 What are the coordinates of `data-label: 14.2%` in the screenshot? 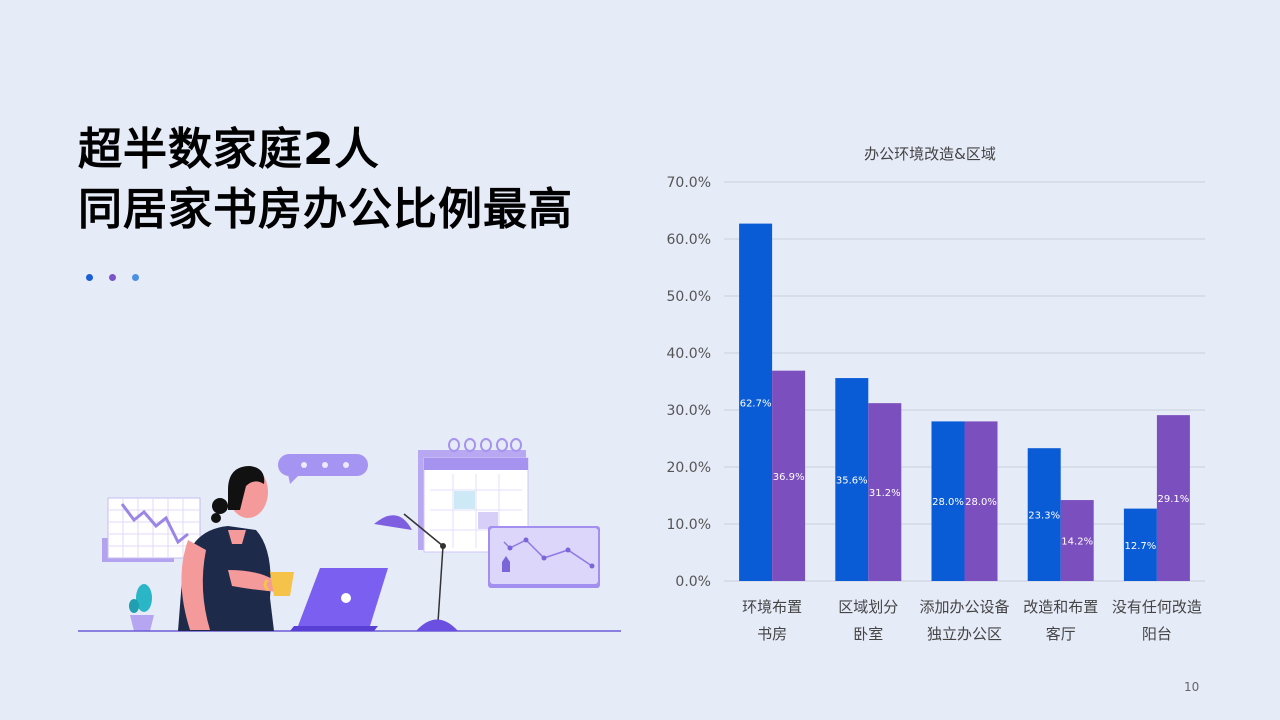 It's located at (1077, 542).